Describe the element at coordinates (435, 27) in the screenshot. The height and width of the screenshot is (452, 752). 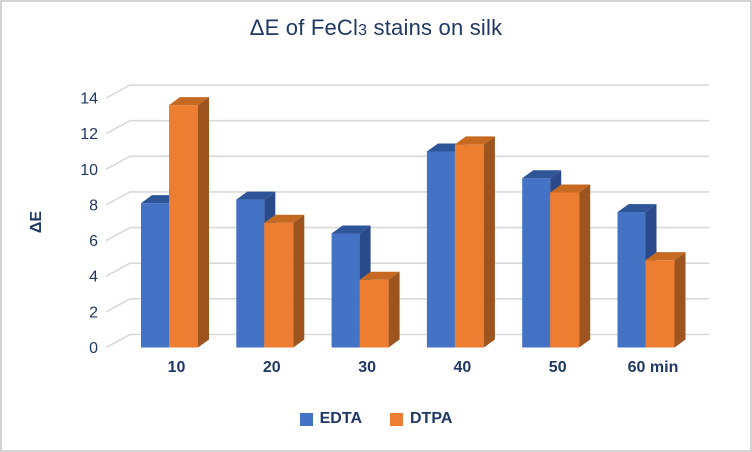
I see `chart-title-post: stains on silk` at that location.